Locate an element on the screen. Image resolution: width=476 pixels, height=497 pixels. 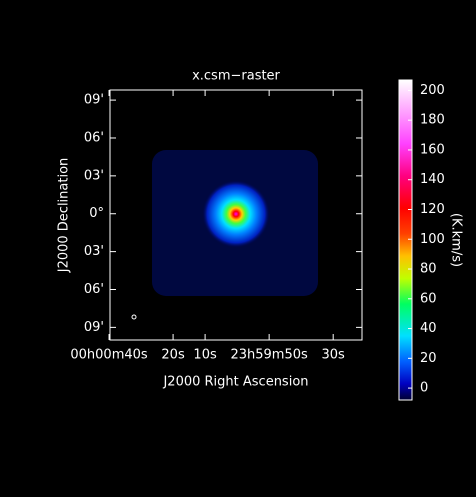
x-tick-label: 23h59m50s is located at coordinates (269, 355).